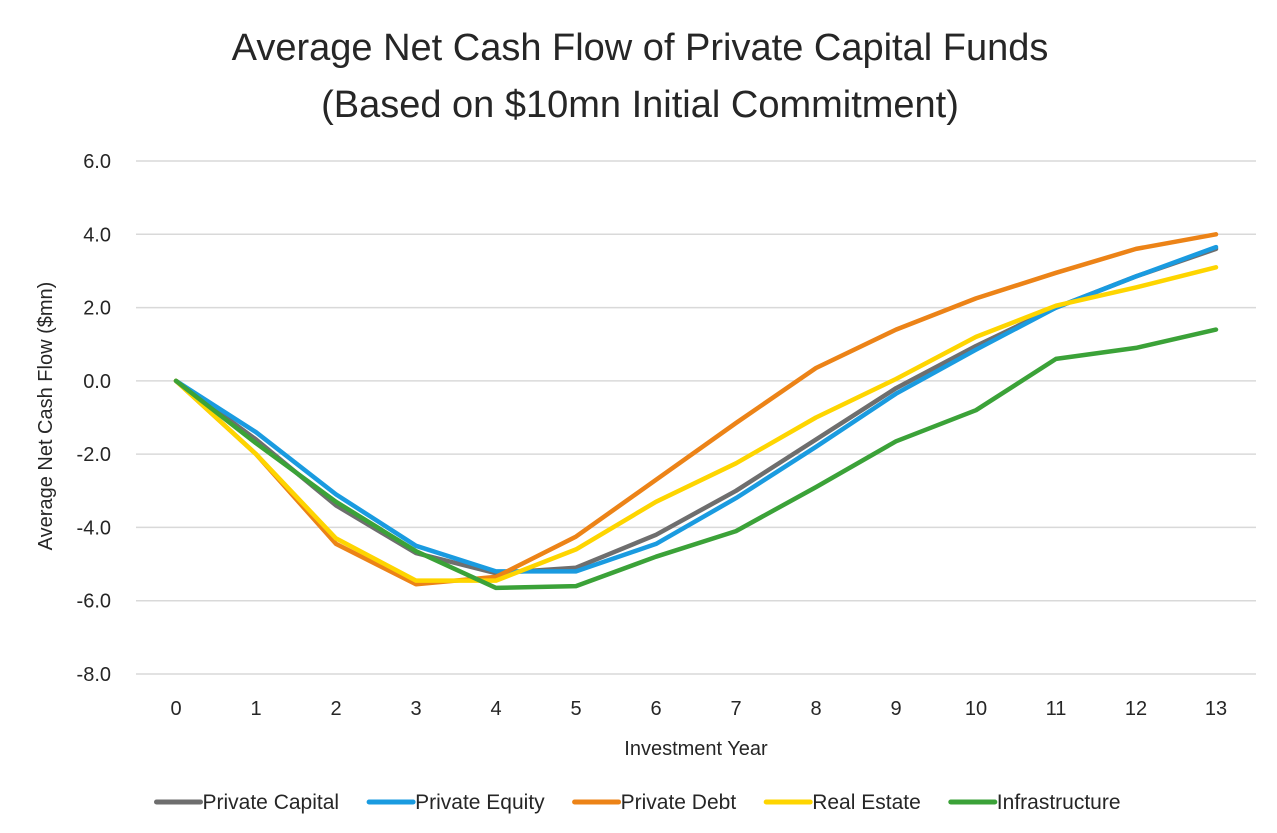 The height and width of the screenshot is (833, 1277). I want to click on y-tick-label: -6.0, so click(94, 602).